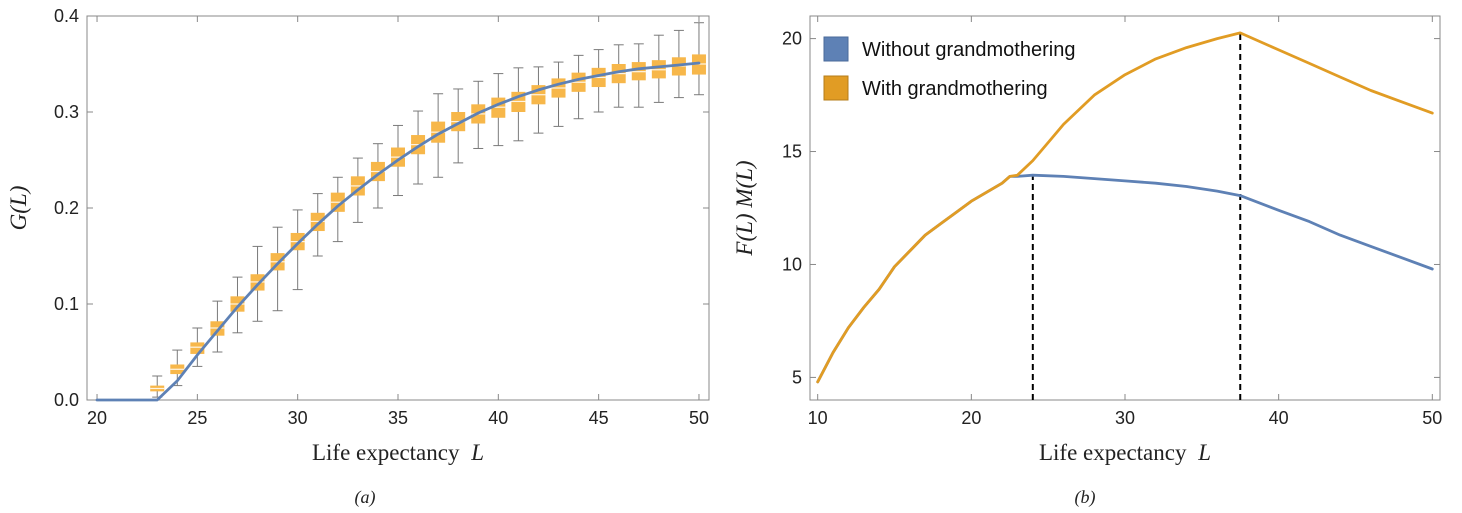 Image resolution: width=1462 pixels, height=513 pixels. I want to click on box, so click(197, 348).